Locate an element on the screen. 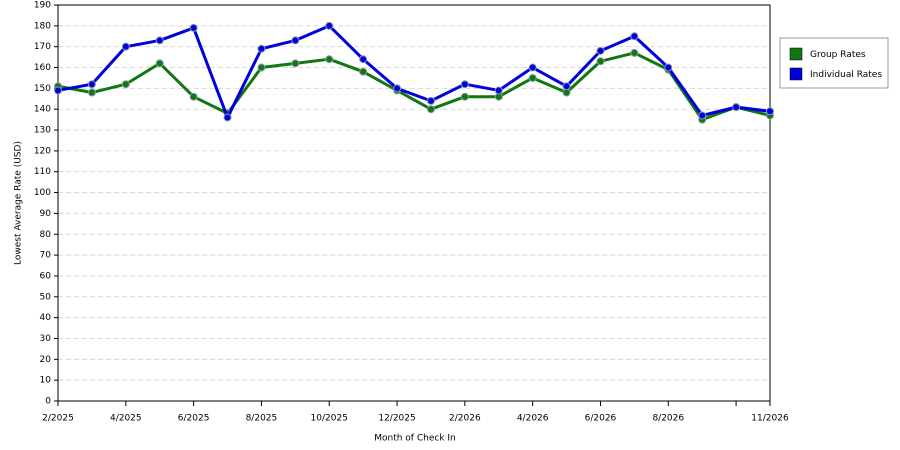  x-tick-label: 8/2026 is located at coordinates (668, 419).